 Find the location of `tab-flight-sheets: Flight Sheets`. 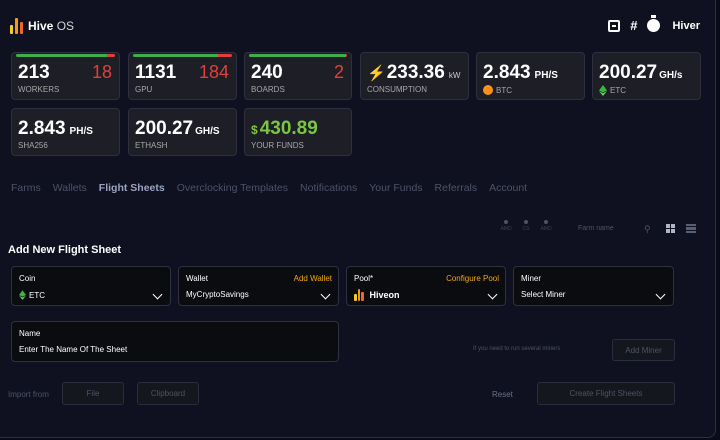

tab-flight-sheets: Flight Sheets is located at coordinates (131, 188).